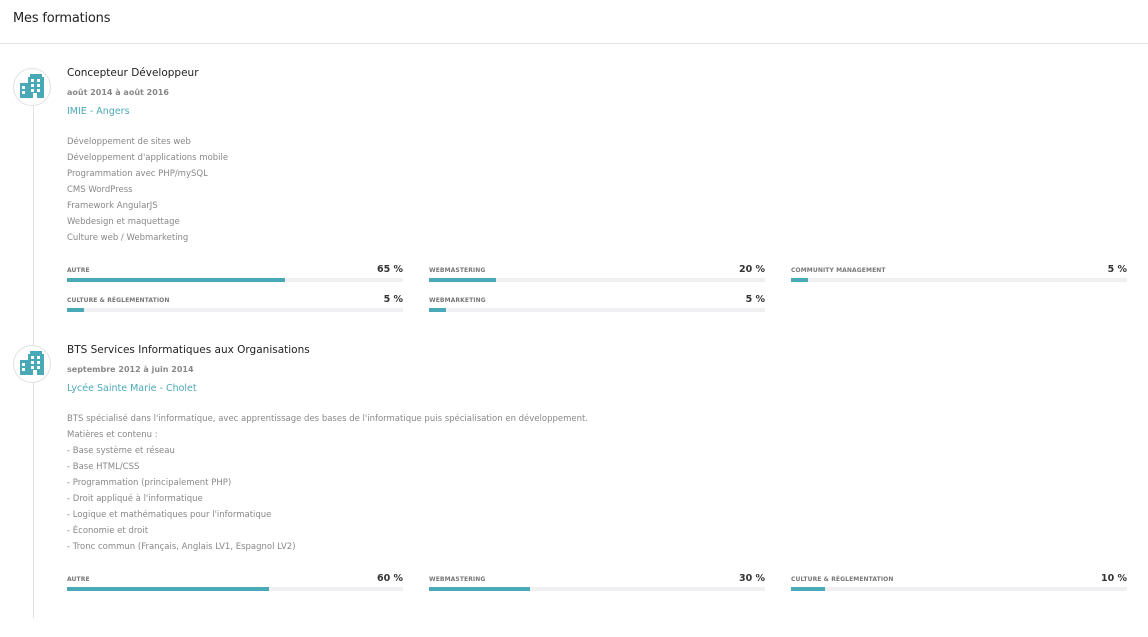  I want to click on skill-bar: WEBMASTERING 20 %, so click(597, 276).